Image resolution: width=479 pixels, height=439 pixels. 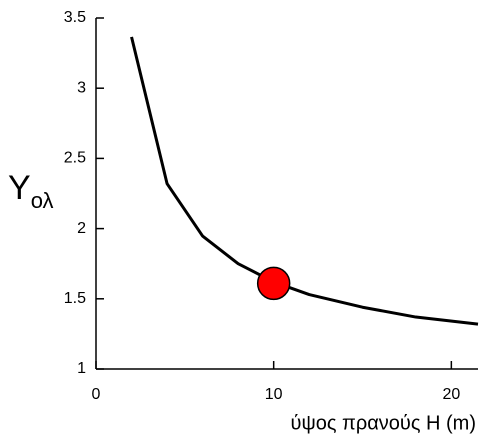 I want to click on y-axis-label: Yολ, so click(x=31, y=191).